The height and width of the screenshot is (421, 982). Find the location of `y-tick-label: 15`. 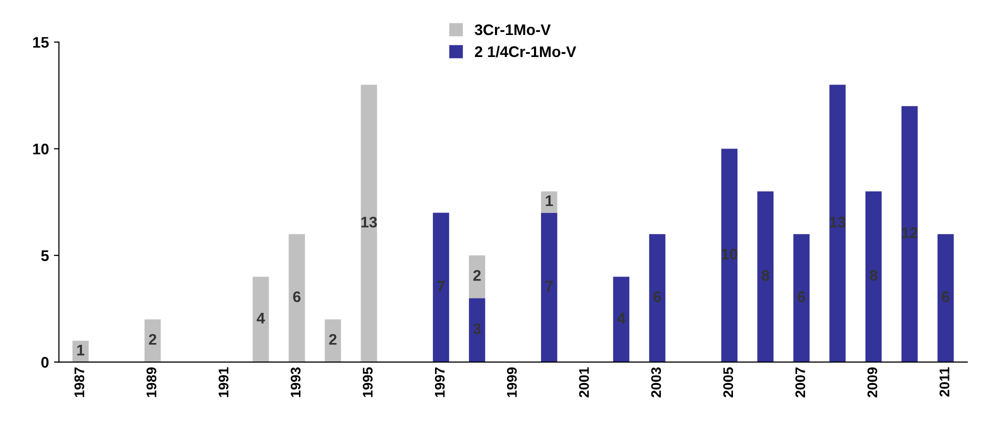

y-tick-label: 15 is located at coordinates (41, 42).